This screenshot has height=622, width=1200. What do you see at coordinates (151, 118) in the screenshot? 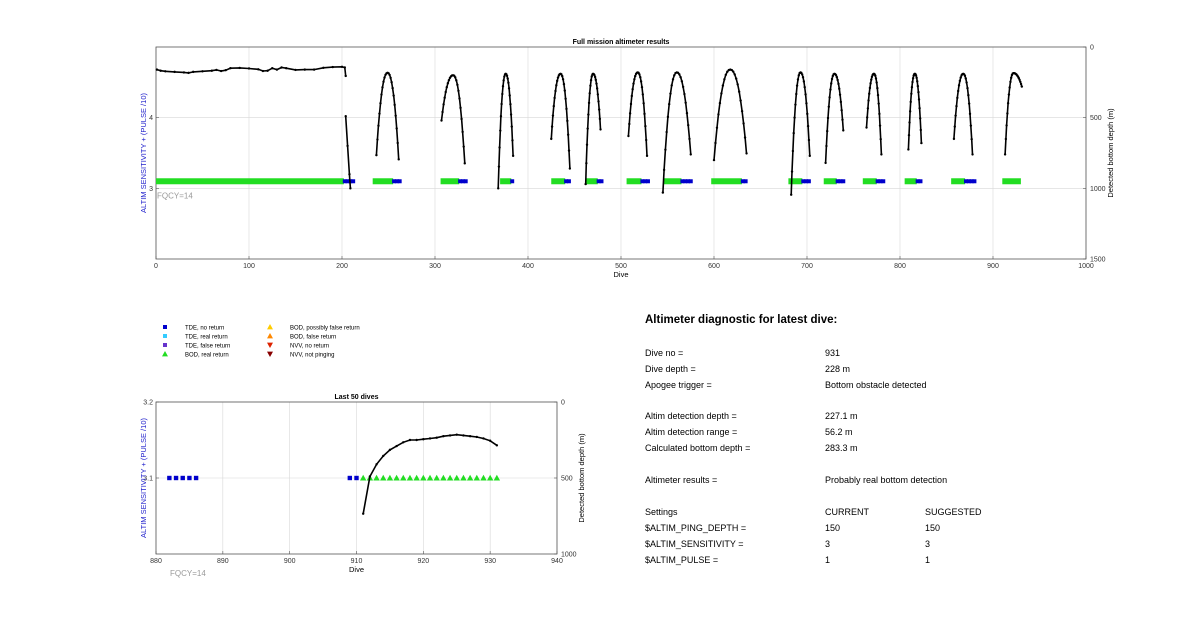
I see `chart1-left-tick-label: 4` at bounding box center [151, 118].